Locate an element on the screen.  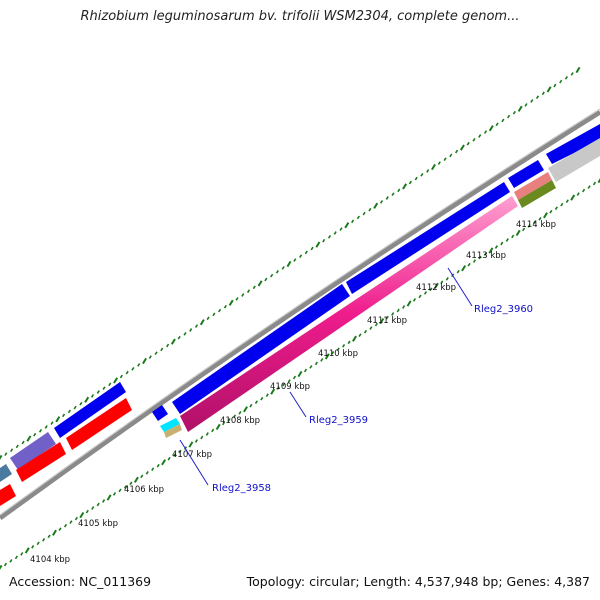
gene-label: Rleg2_3960 is located at coordinates (503, 309).